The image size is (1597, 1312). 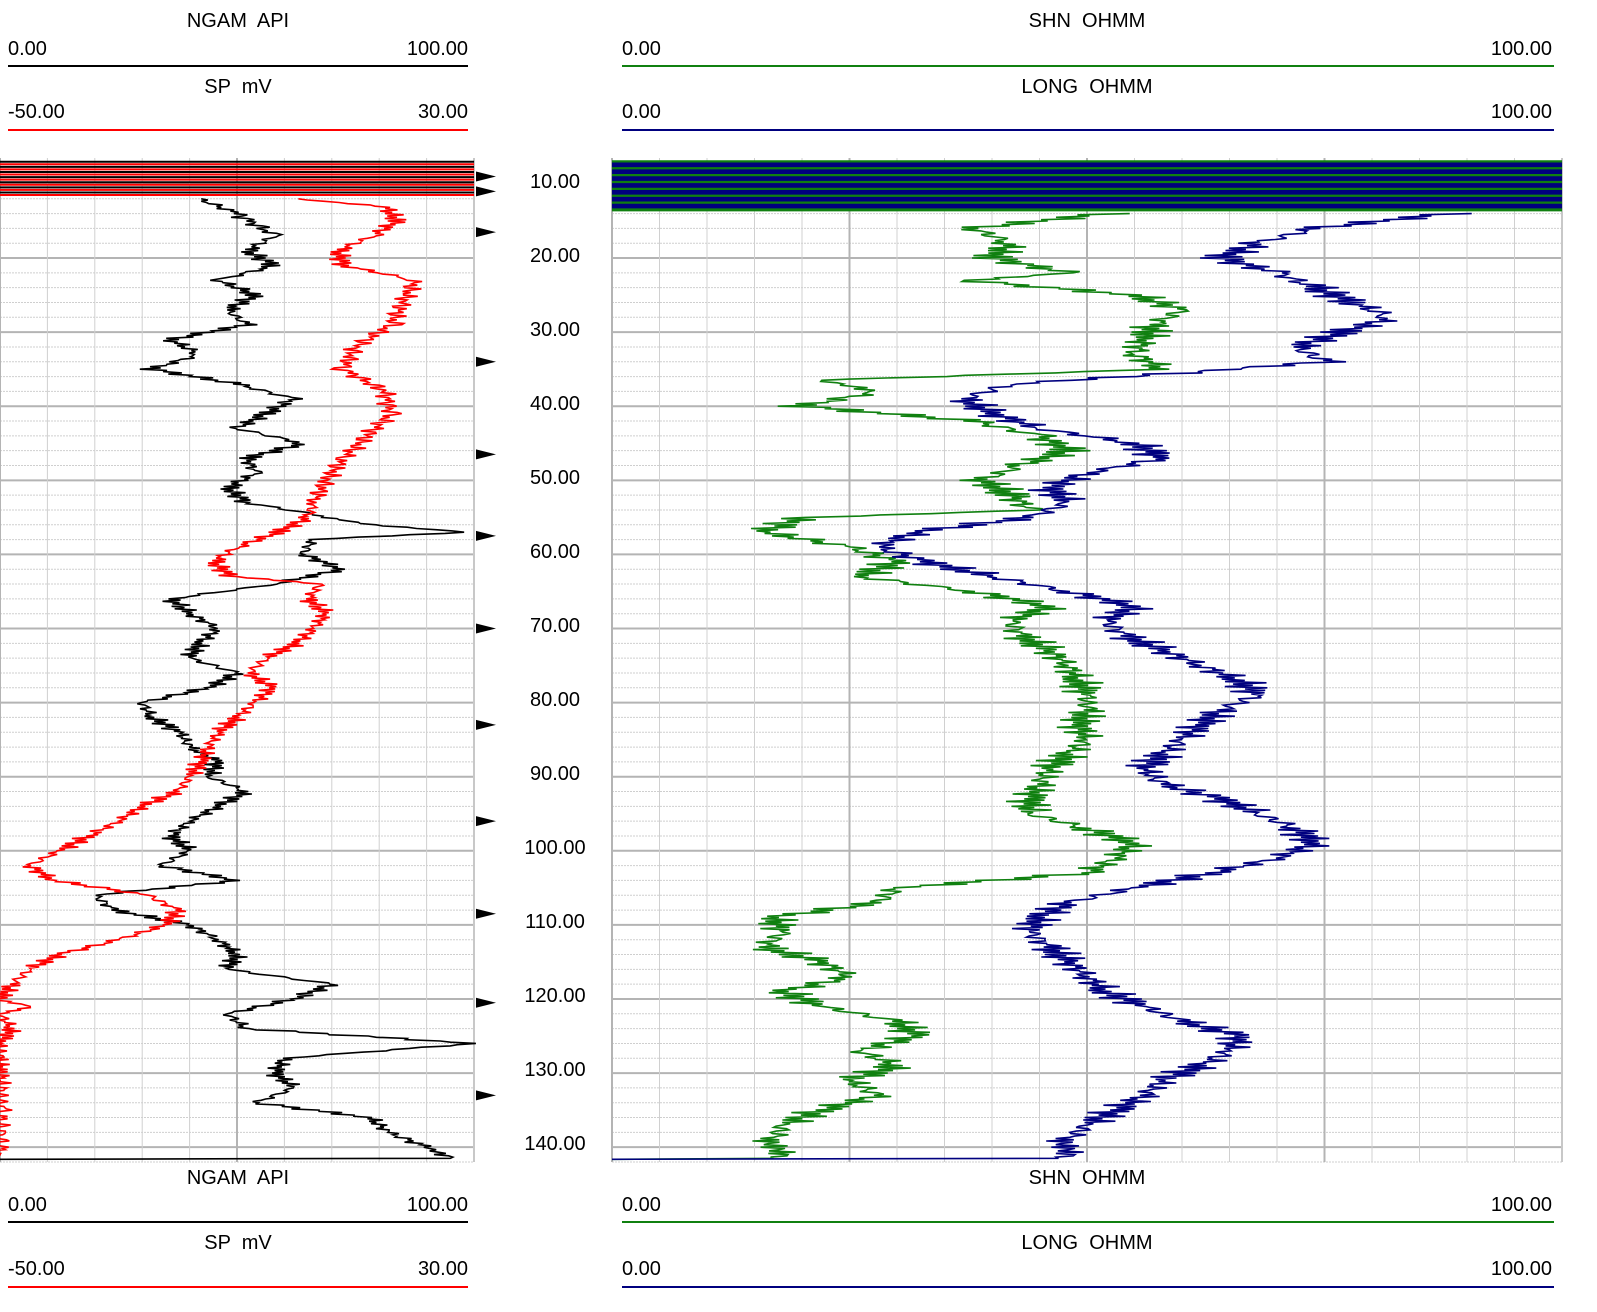 I want to click on depth-label: 100.00, so click(x=555, y=848).